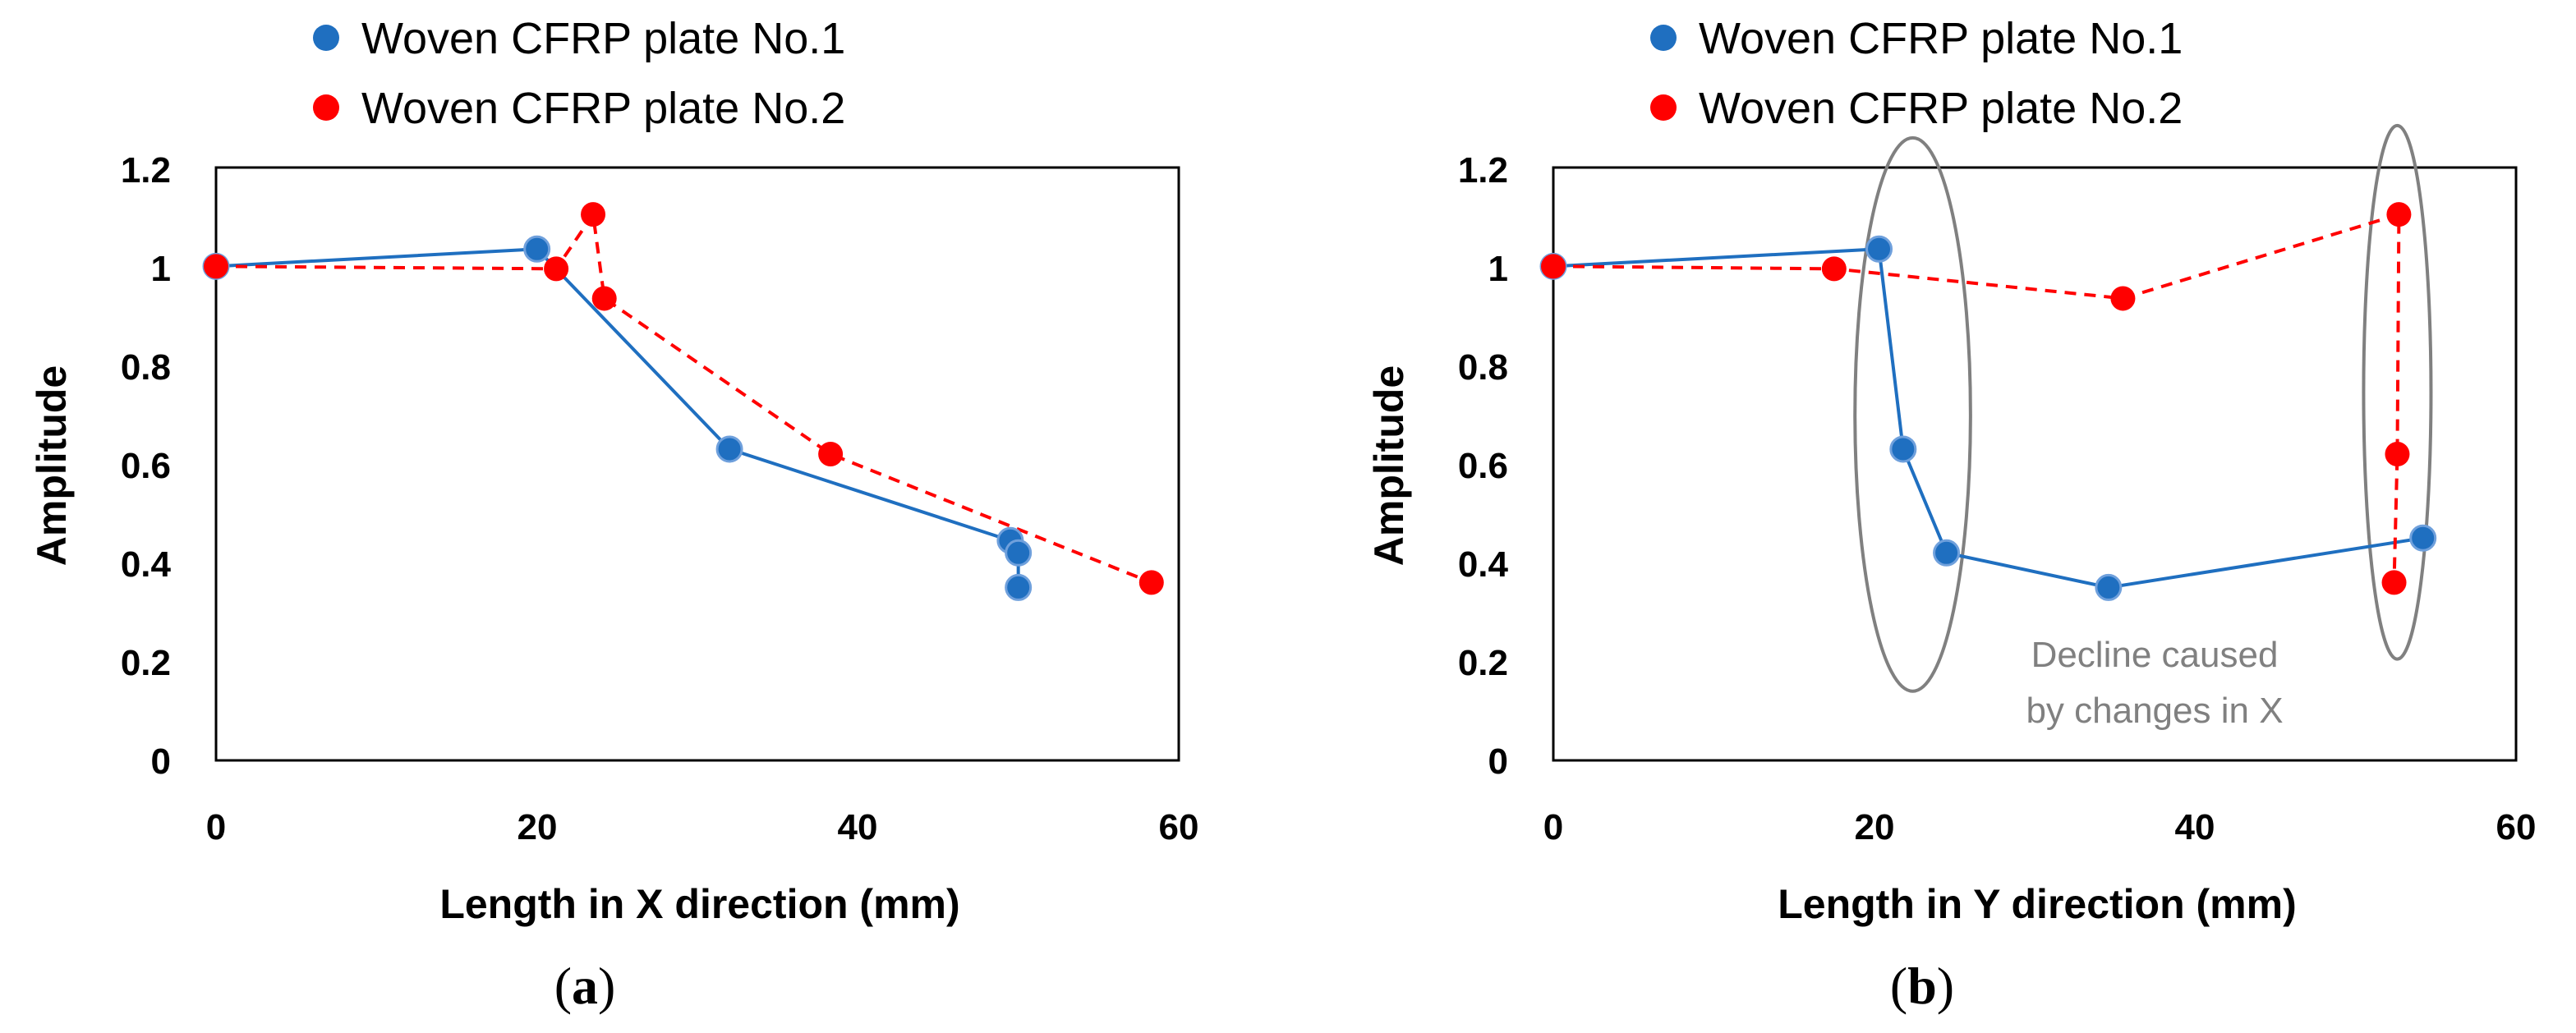  Describe the element at coordinates (2154, 683) in the screenshot. I see `annotation-text: Decline caused by changes in X` at that location.